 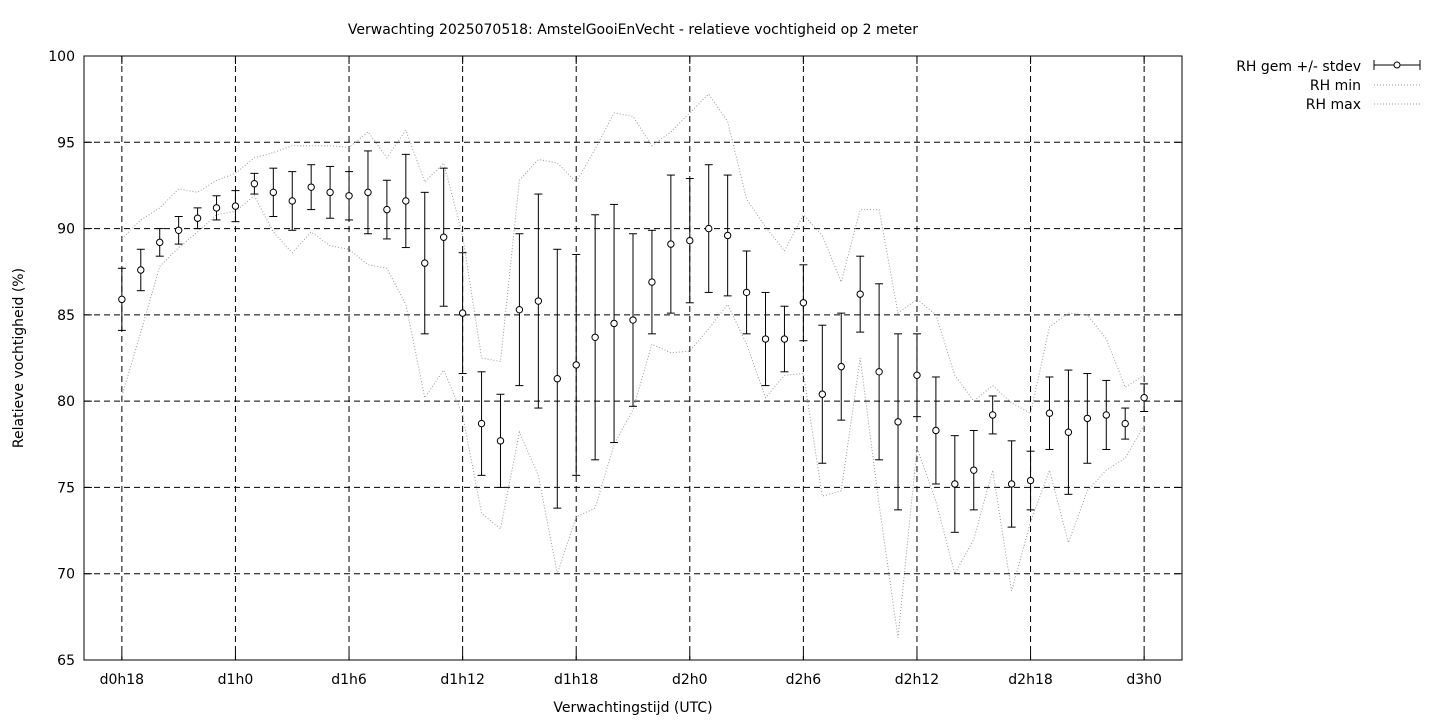 What do you see at coordinates (66, 575) in the screenshot?
I see `y-tick-label: 70` at bounding box center [66, 575].